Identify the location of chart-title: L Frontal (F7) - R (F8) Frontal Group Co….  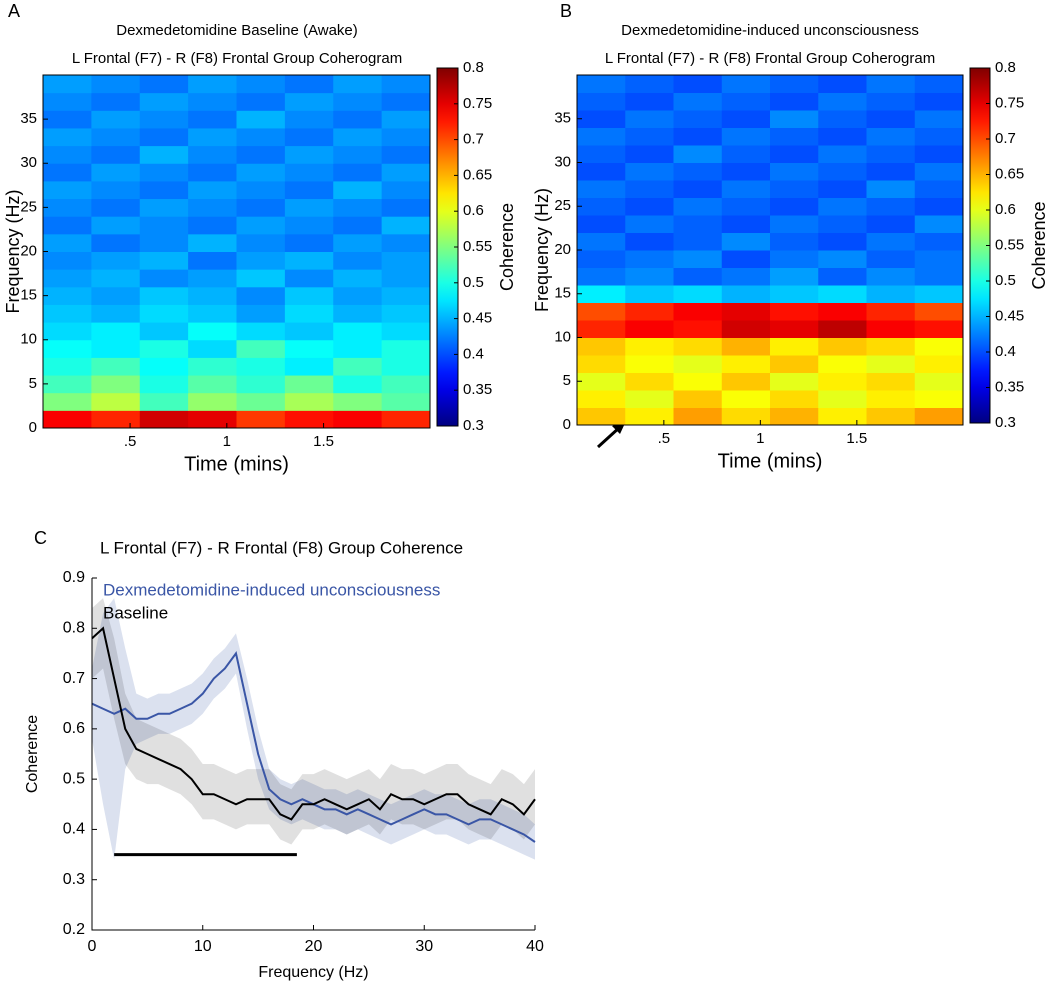
(770, 58).